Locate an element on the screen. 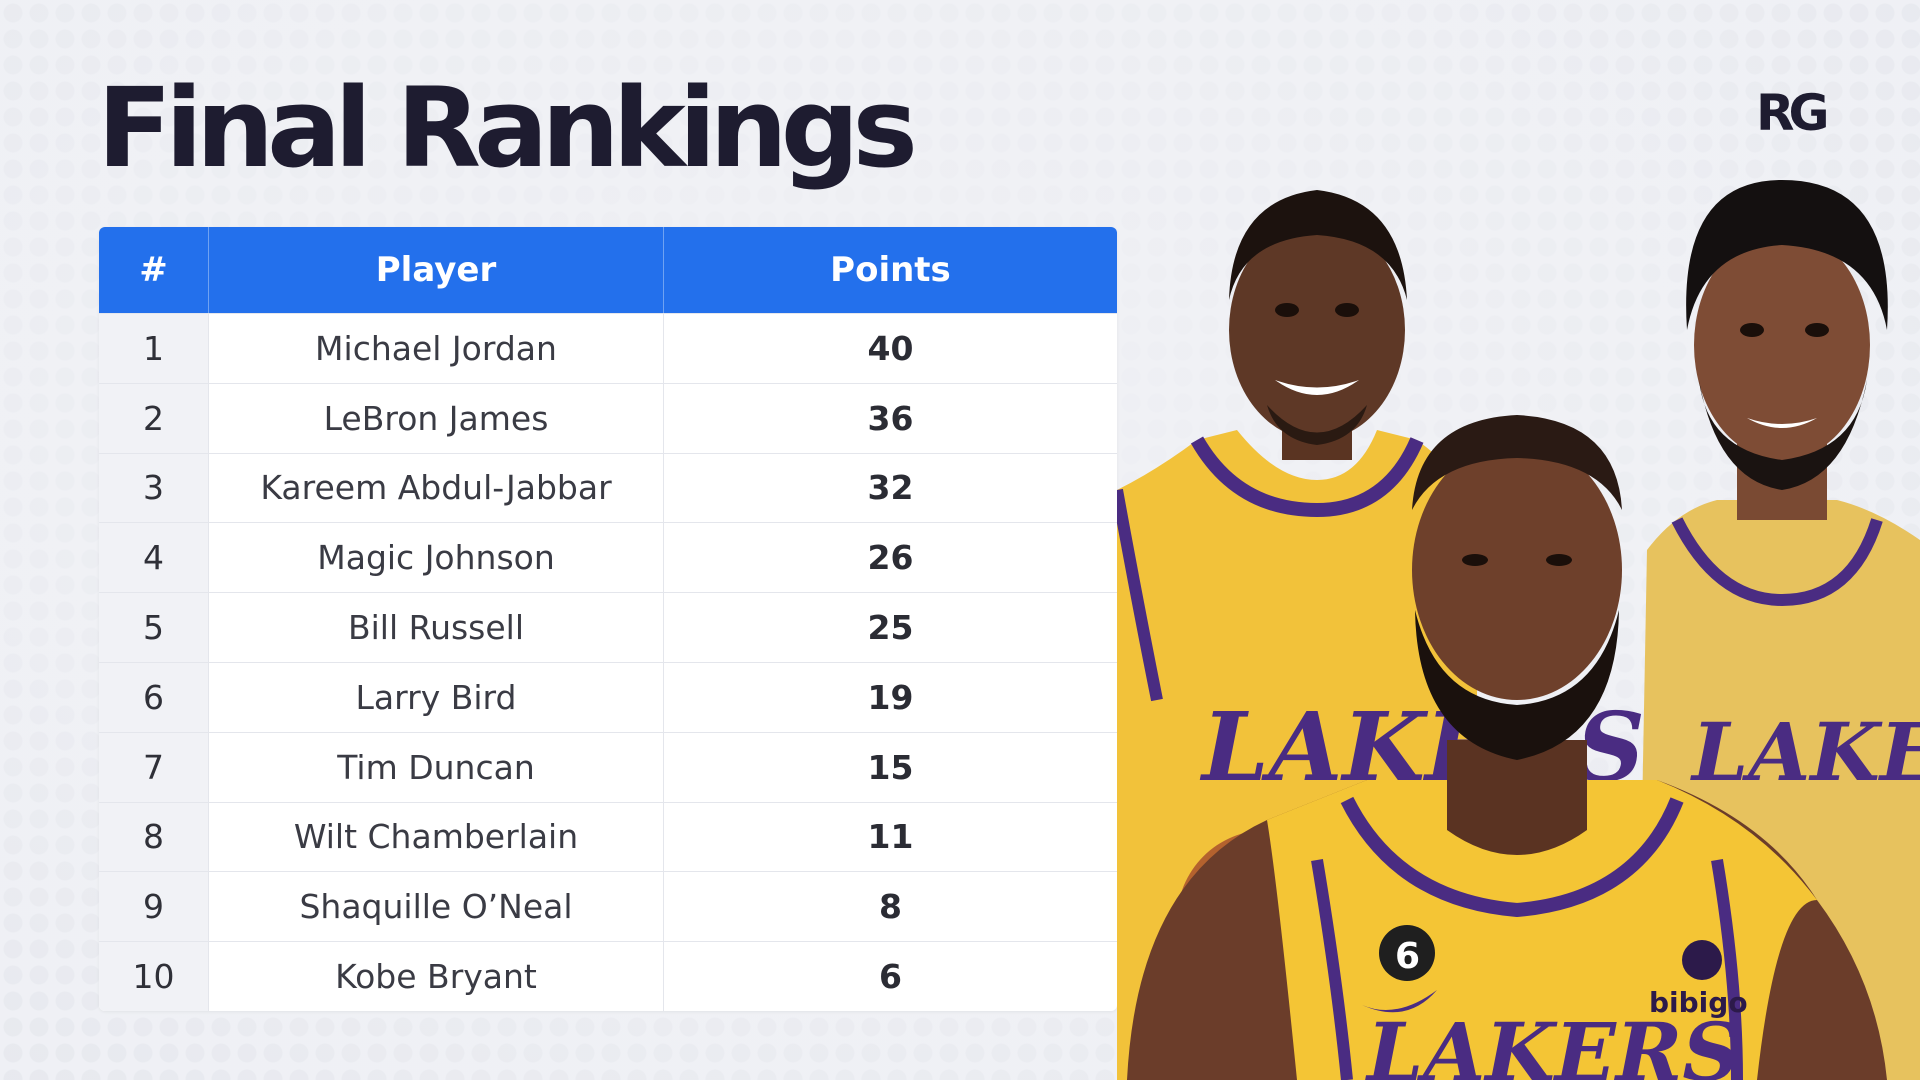  rank-cell: 4 is located at coordinates (154, 558).